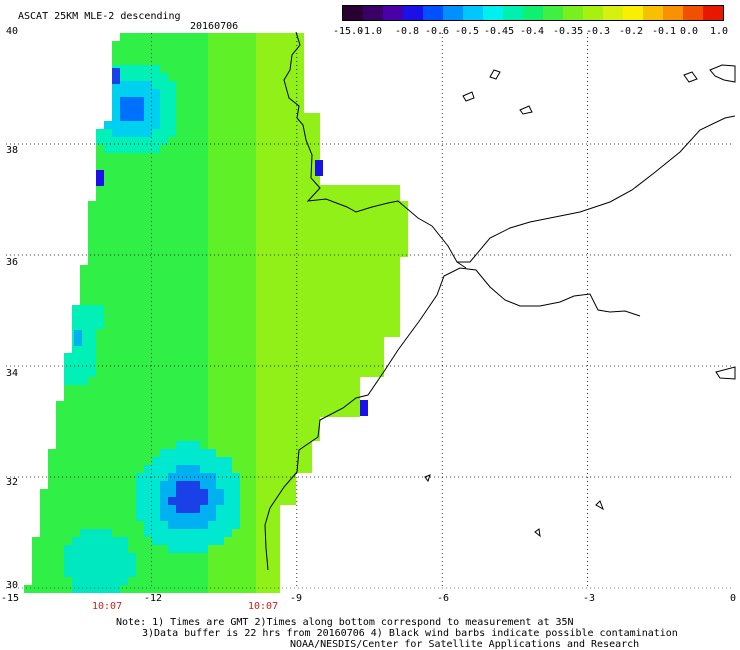 The image size is (740, 650). Describe the element at coordinates (353, 13) in the screenshot. I see `color-scale-swatch` at that location.